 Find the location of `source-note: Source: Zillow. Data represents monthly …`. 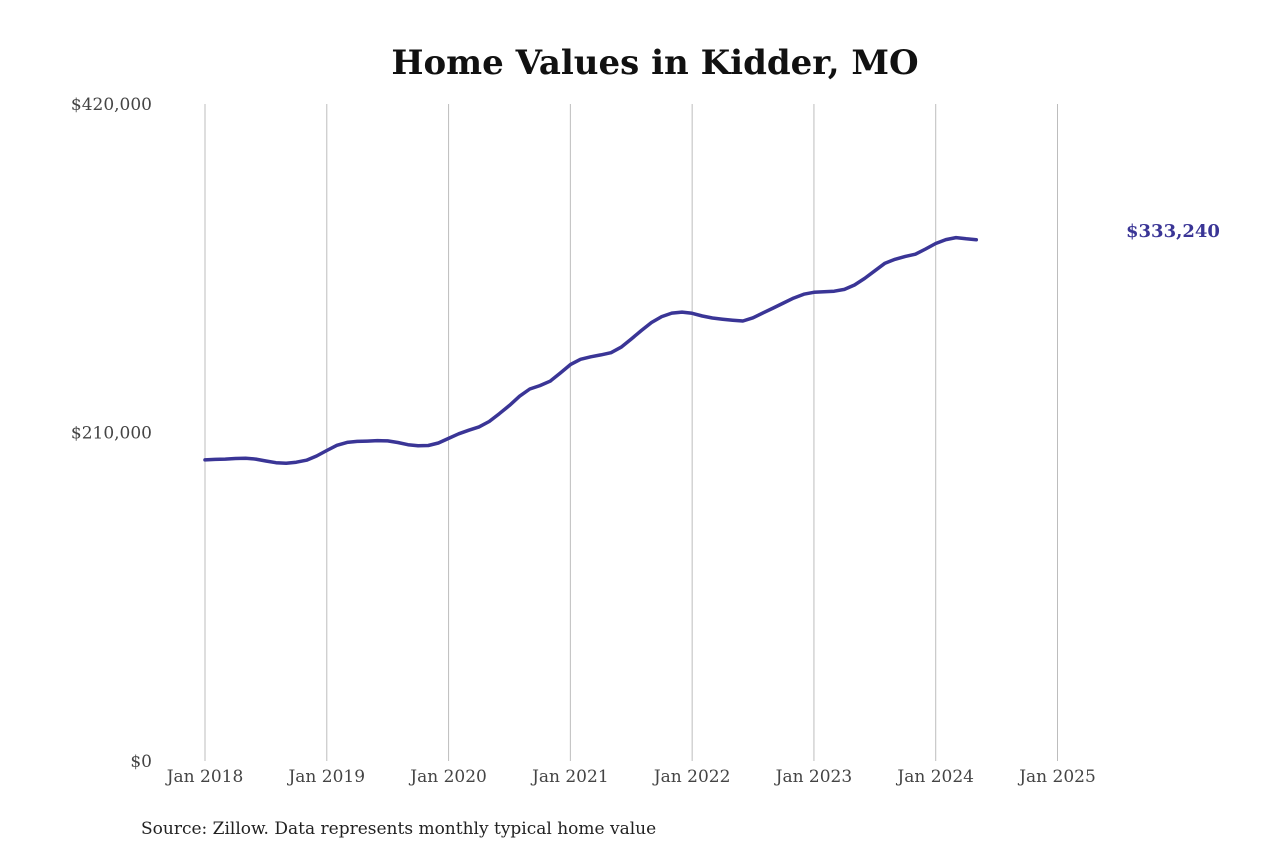

source-note: Source: Zillow. Data represents monthly … is located at coordinates (398, 829).